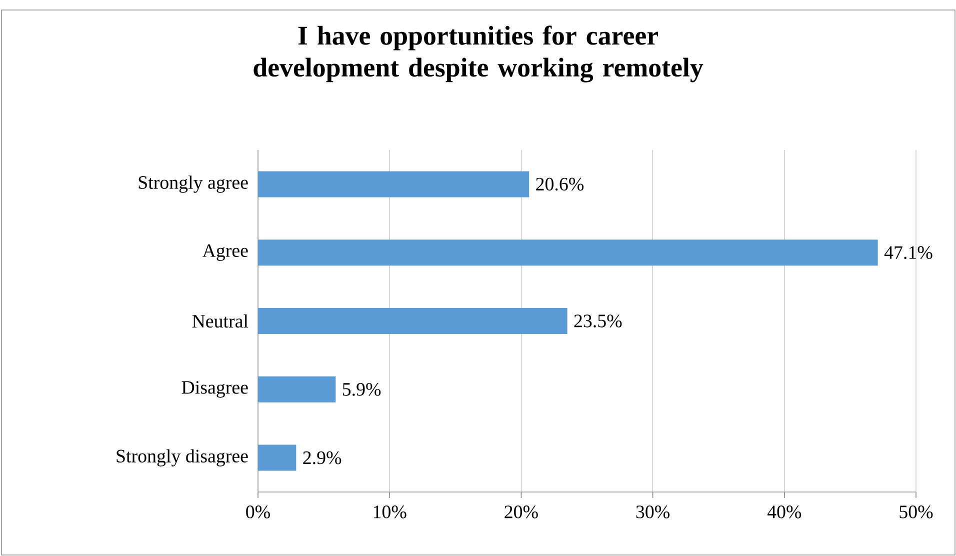  What do you see at coordinates (225, 252) in the screenshot?
I see `y-tick-label: Agree` at bounding box center [225, 252].